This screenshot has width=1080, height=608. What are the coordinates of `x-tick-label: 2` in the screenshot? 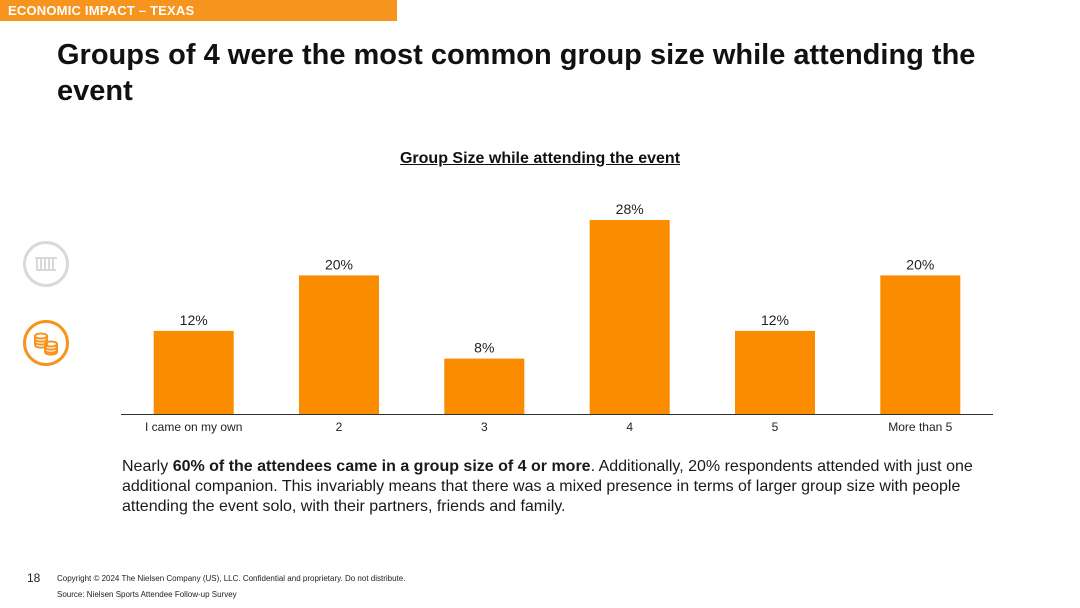 It's located at (339, 427).